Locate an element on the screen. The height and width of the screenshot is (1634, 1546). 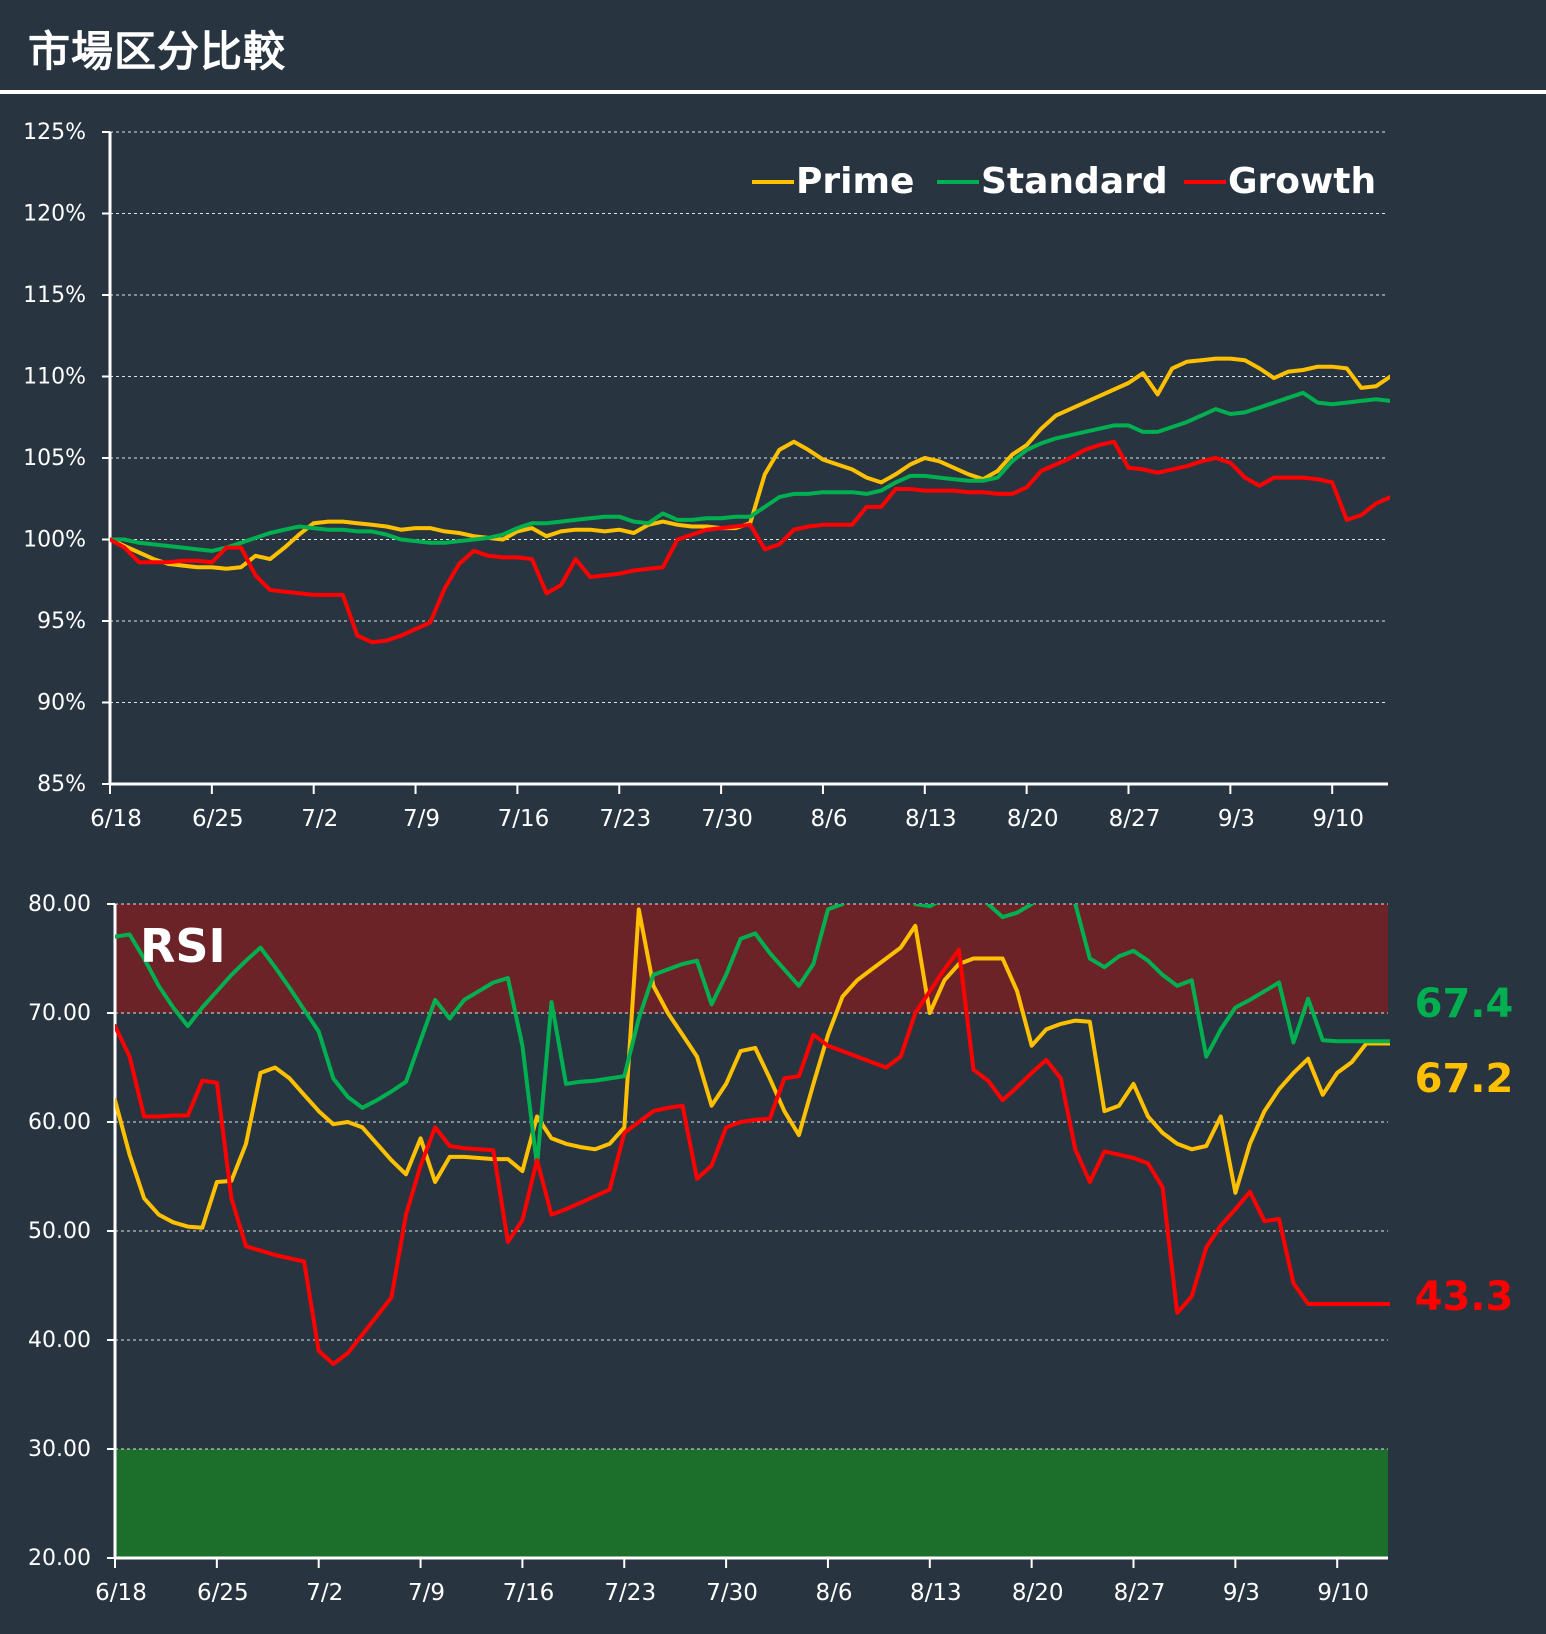
y-tick-label-60-00: 60.00 is located at coordinates (59, 1122).